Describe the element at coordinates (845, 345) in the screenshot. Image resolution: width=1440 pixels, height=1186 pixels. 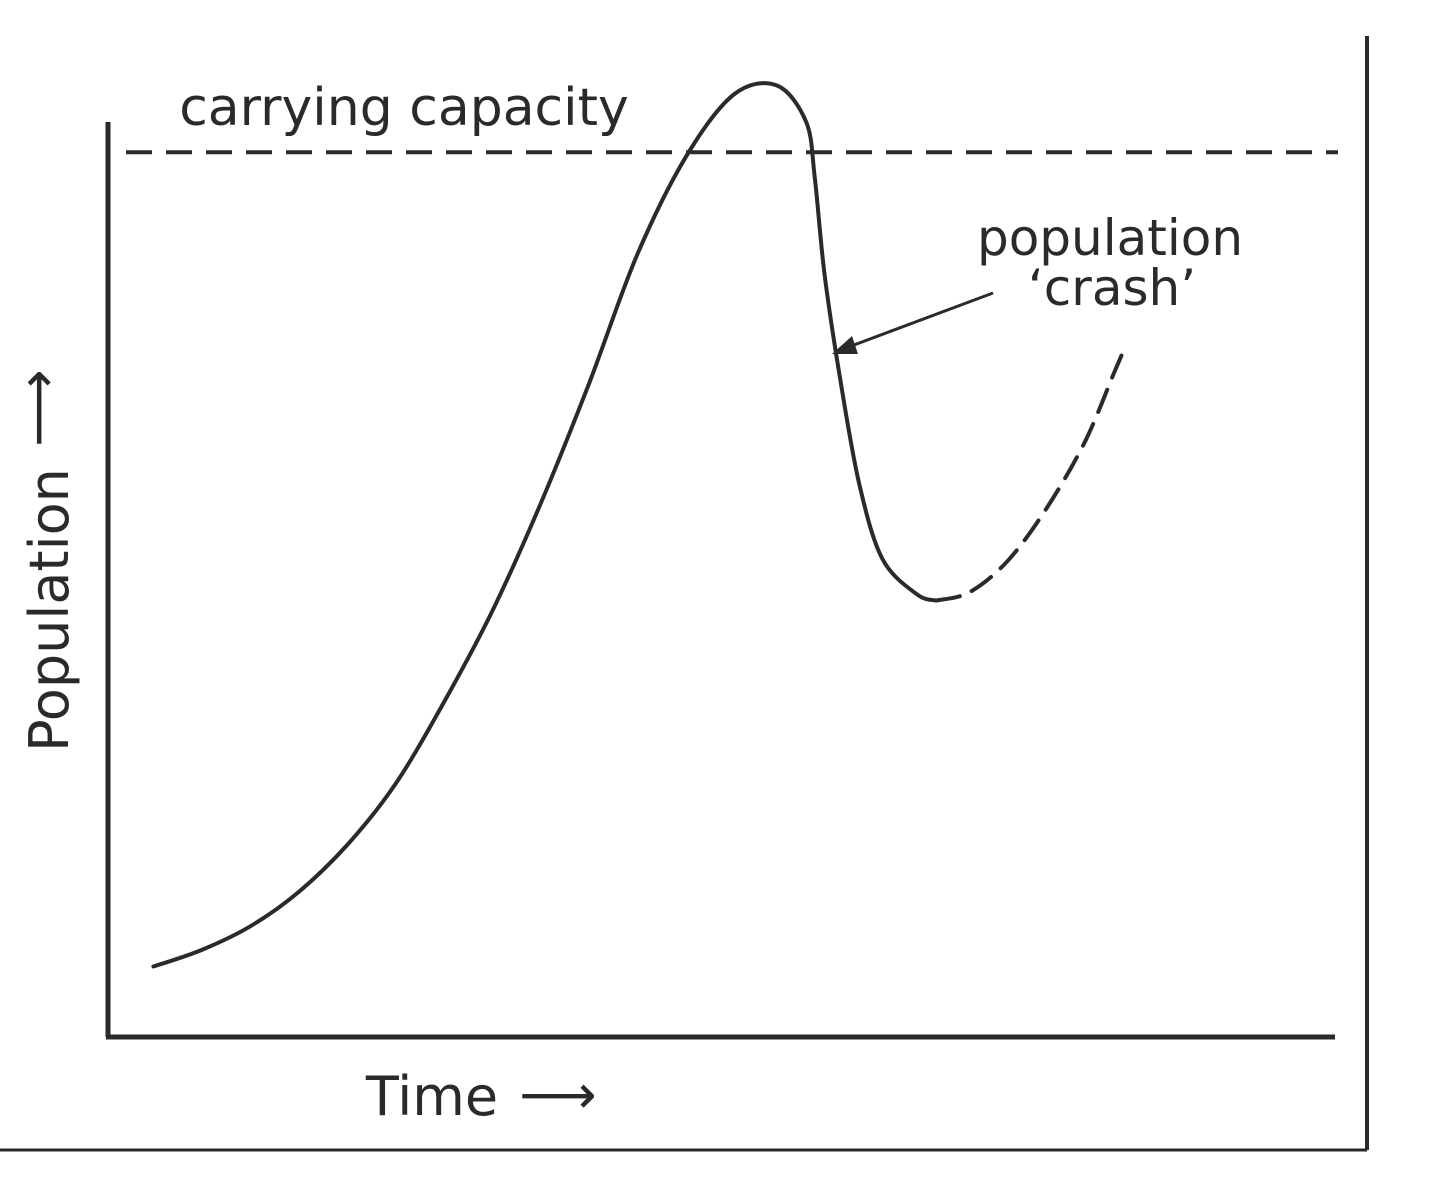
I see `crash-annotation-arrowhead` at that location.